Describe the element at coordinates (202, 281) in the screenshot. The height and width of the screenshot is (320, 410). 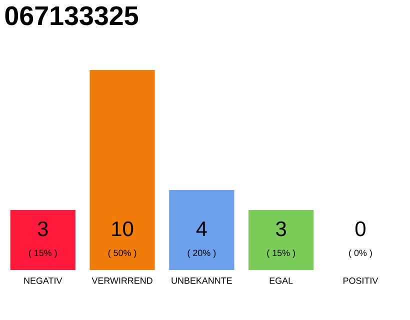
I see `x-tick-label: UNBEKANNTE` at that location.